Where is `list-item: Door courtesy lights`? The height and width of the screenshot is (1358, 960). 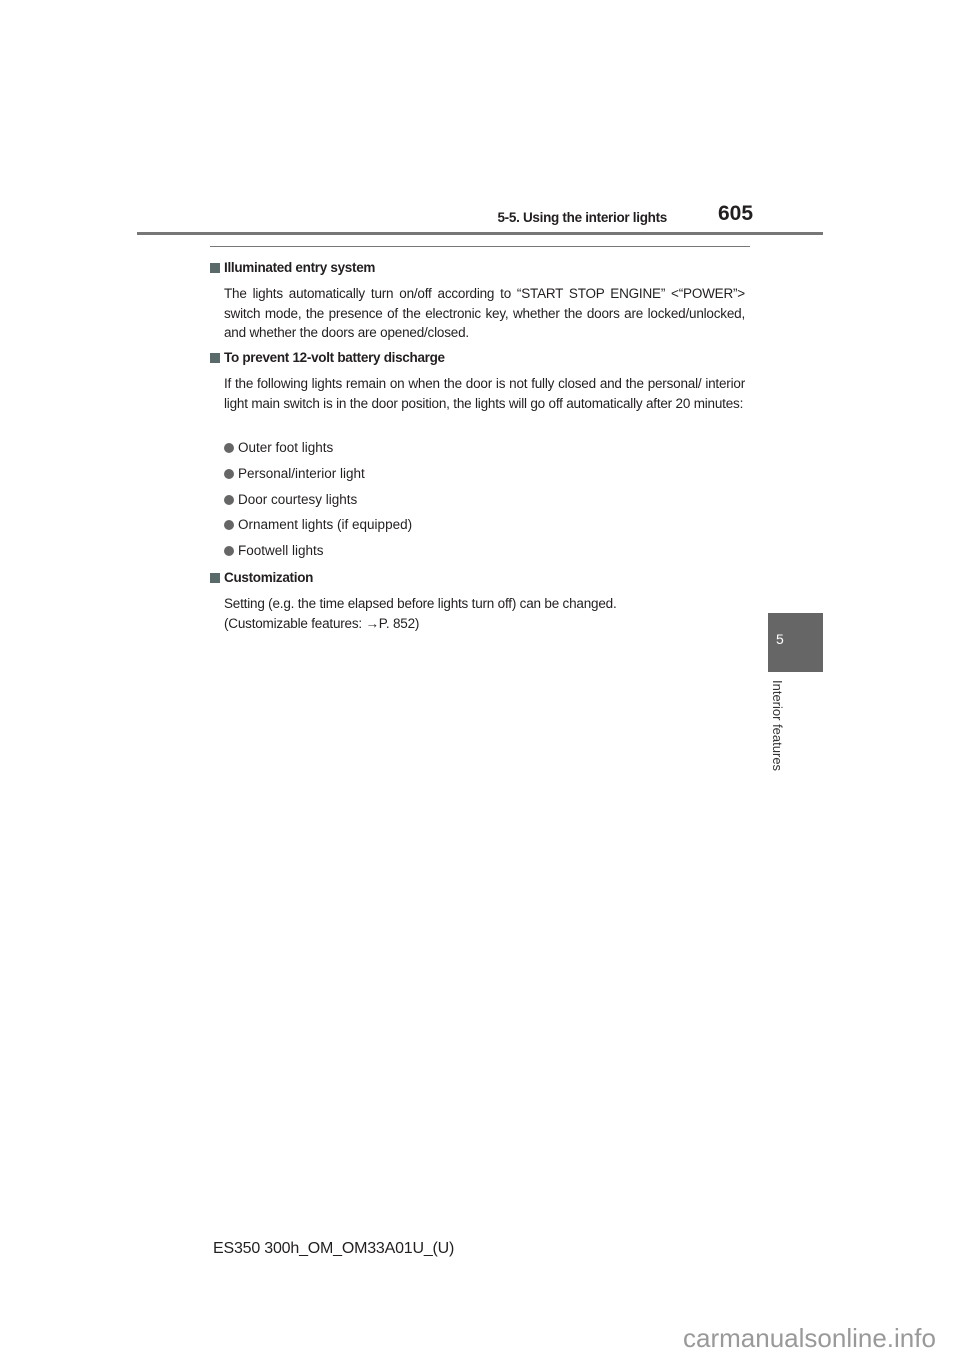
list-item: Door courtesy lights is located at coordinates (290, 499).